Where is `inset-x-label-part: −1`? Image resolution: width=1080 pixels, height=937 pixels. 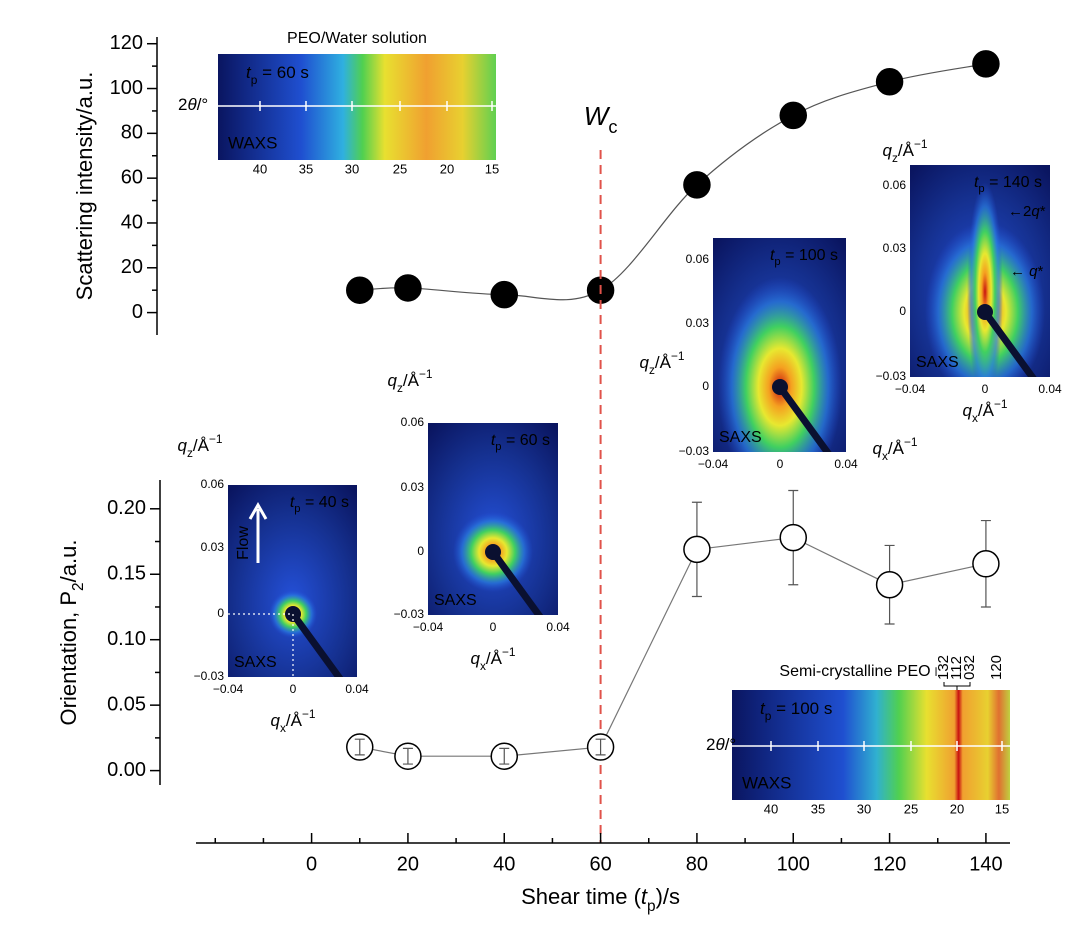
inset-x-label-part: −1 is located at coordinates (1001, 404).